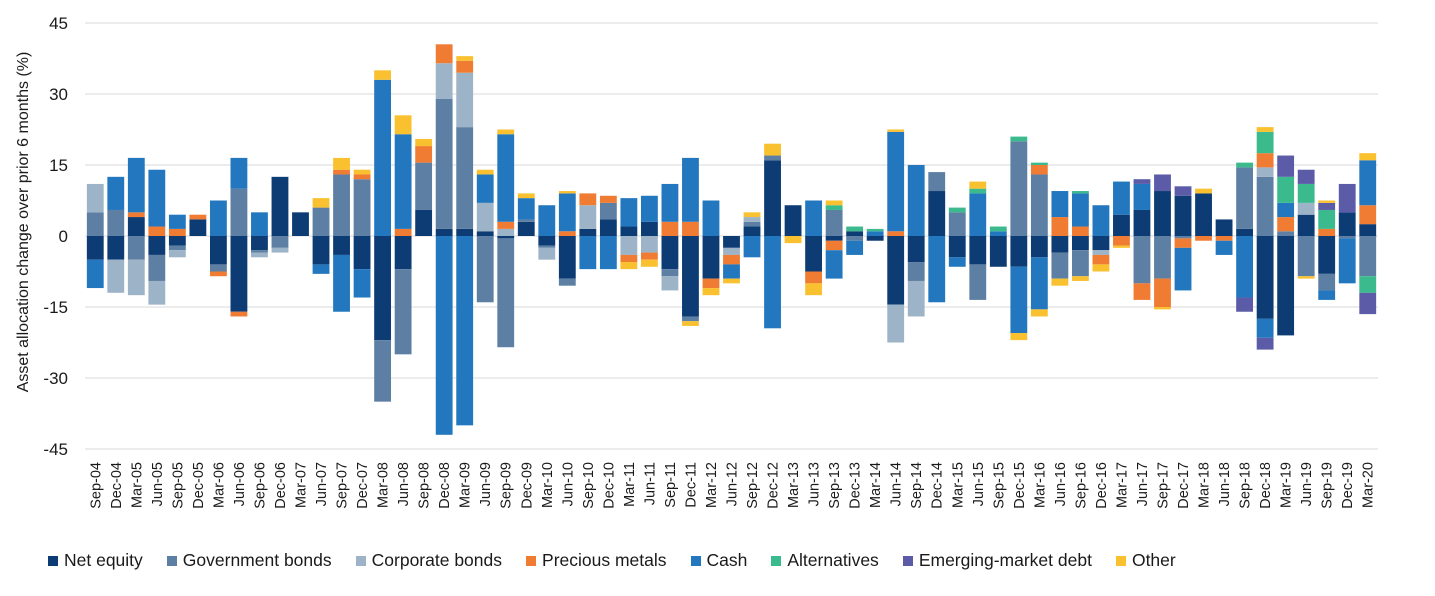  Describe the element at coordinates (178, 485) in the screenshot. I see `x-tick-label: Sep-05` at that location.